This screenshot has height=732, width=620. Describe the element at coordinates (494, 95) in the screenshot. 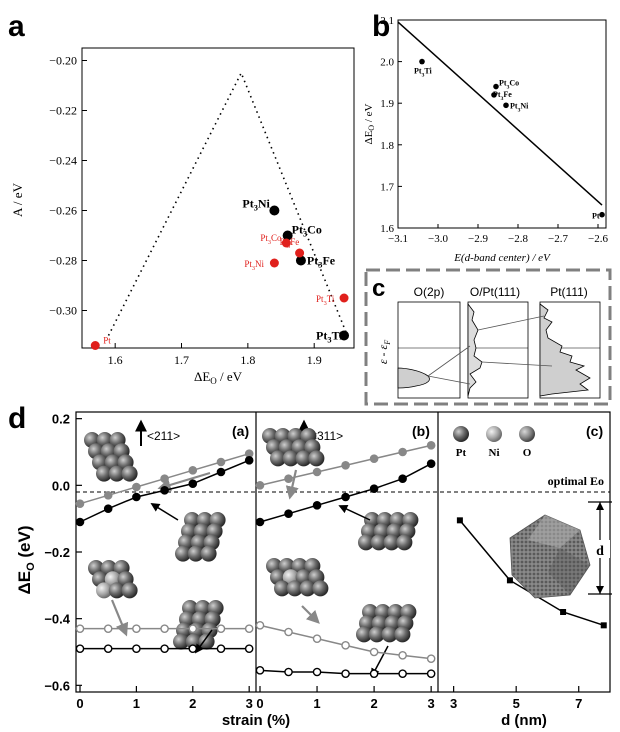

I see `b-point-pt3fe` at that location.